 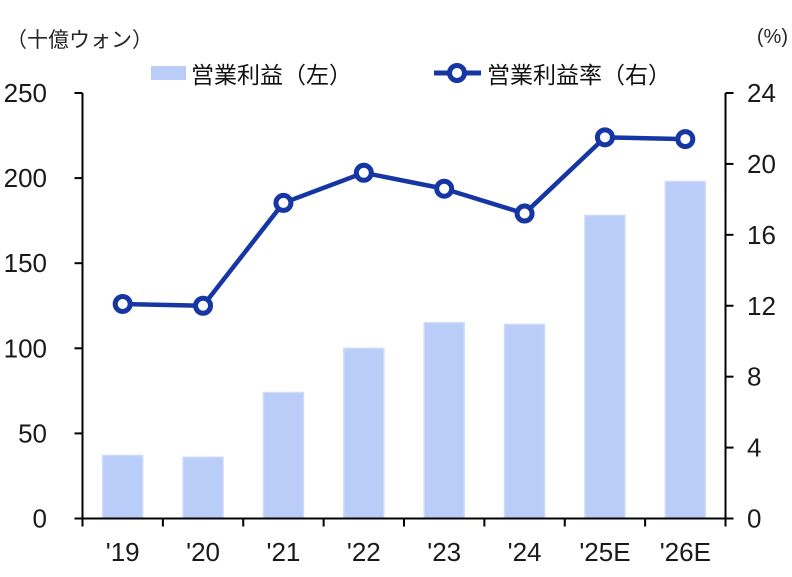 What do you see at coordinates (123, 552) in the screenshot?
I see `x-axis-category-label: '19` at bounding box center [123, 552].